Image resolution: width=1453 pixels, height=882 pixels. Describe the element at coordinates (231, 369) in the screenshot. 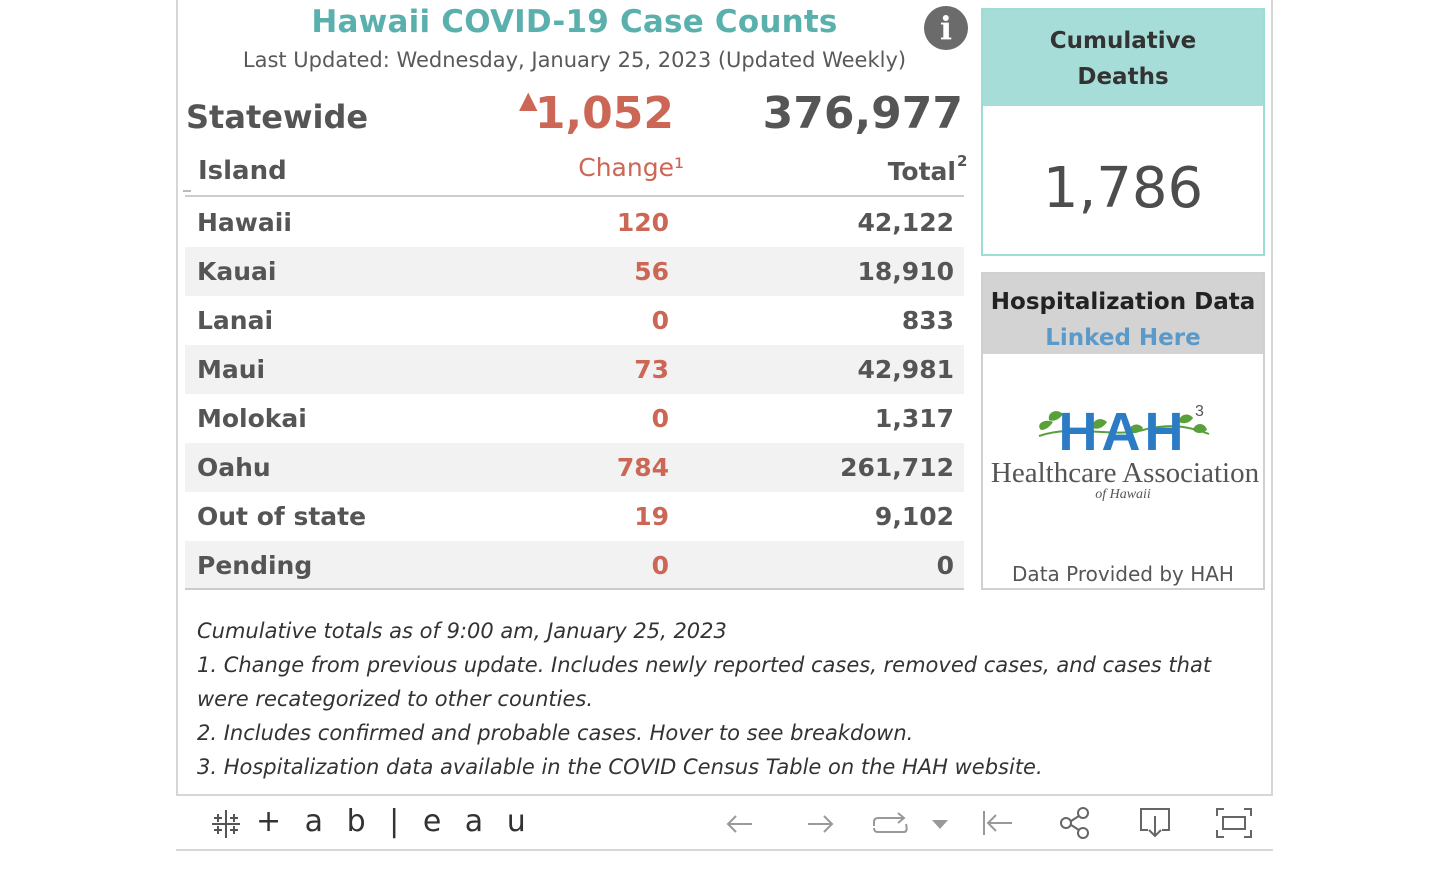

I see `island-name: Maui` at that location.